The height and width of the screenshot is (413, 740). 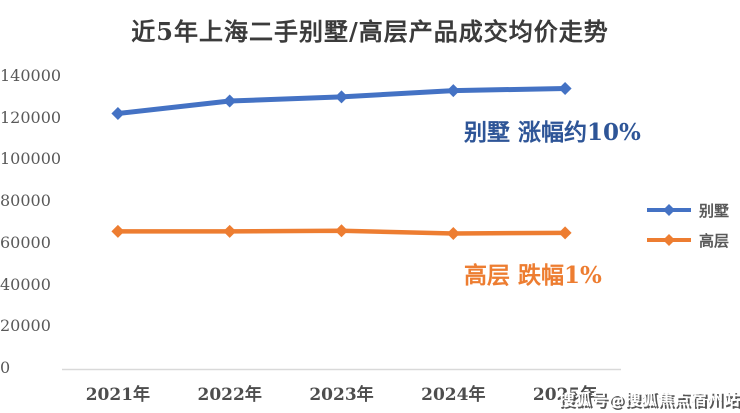 What do you see at coordinates (370, 31) in the screenshot?
I see `chart-title: 近5年上海二手别墅/高层产品成交均价走势` at bounding box center [370, 31].